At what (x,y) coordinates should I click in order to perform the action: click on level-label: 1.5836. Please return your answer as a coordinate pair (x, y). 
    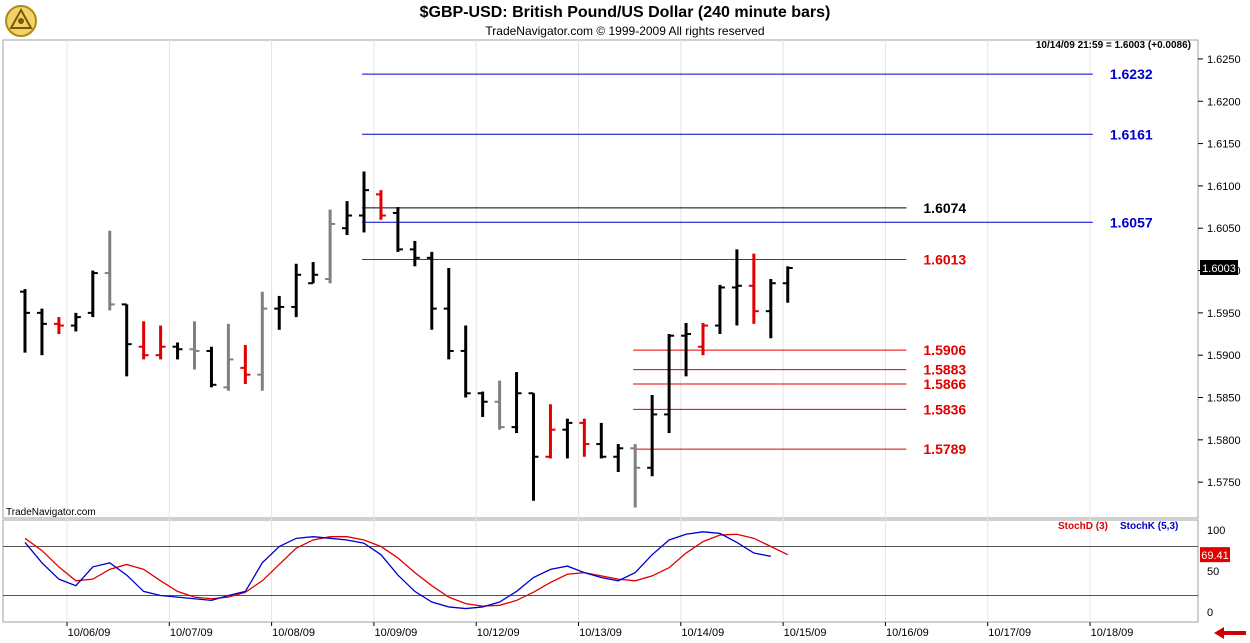
    Looking at the image, I should click on (944, 409).